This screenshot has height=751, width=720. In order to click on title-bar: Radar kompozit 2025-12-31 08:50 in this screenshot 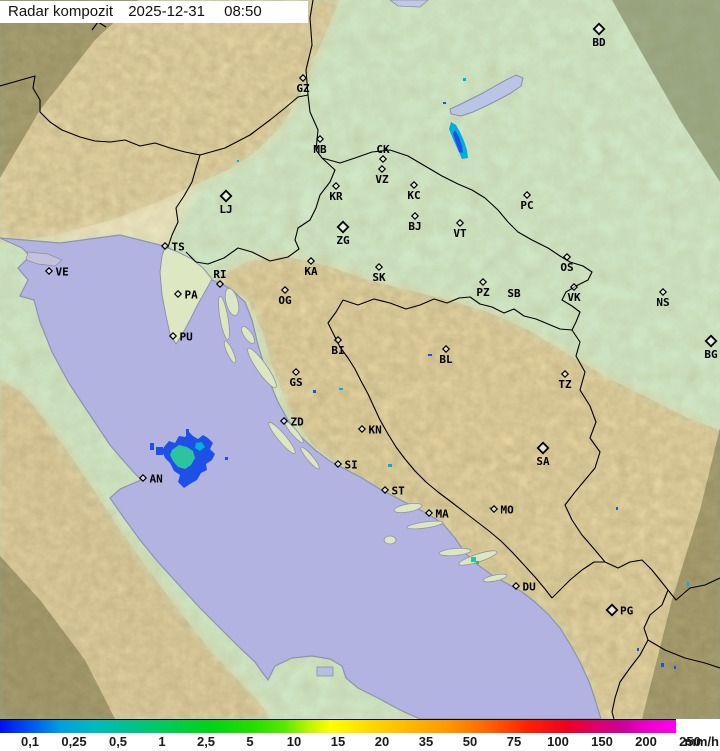, I will do `click(154, 12)`.